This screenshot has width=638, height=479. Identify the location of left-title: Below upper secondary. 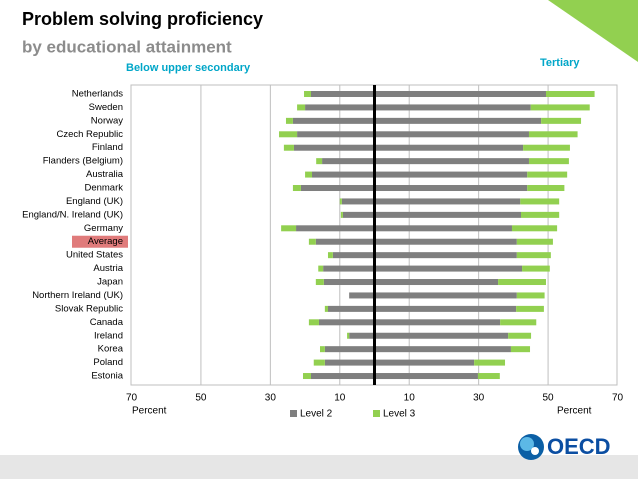
(188, 68).